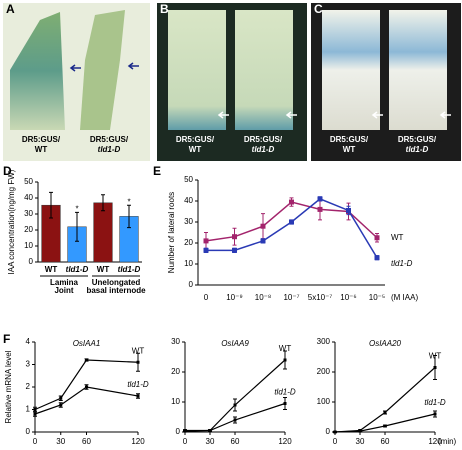 The height and width of the screenshot is (450, 462). I want to click on y-tick-label: 30, so click(188, 221).